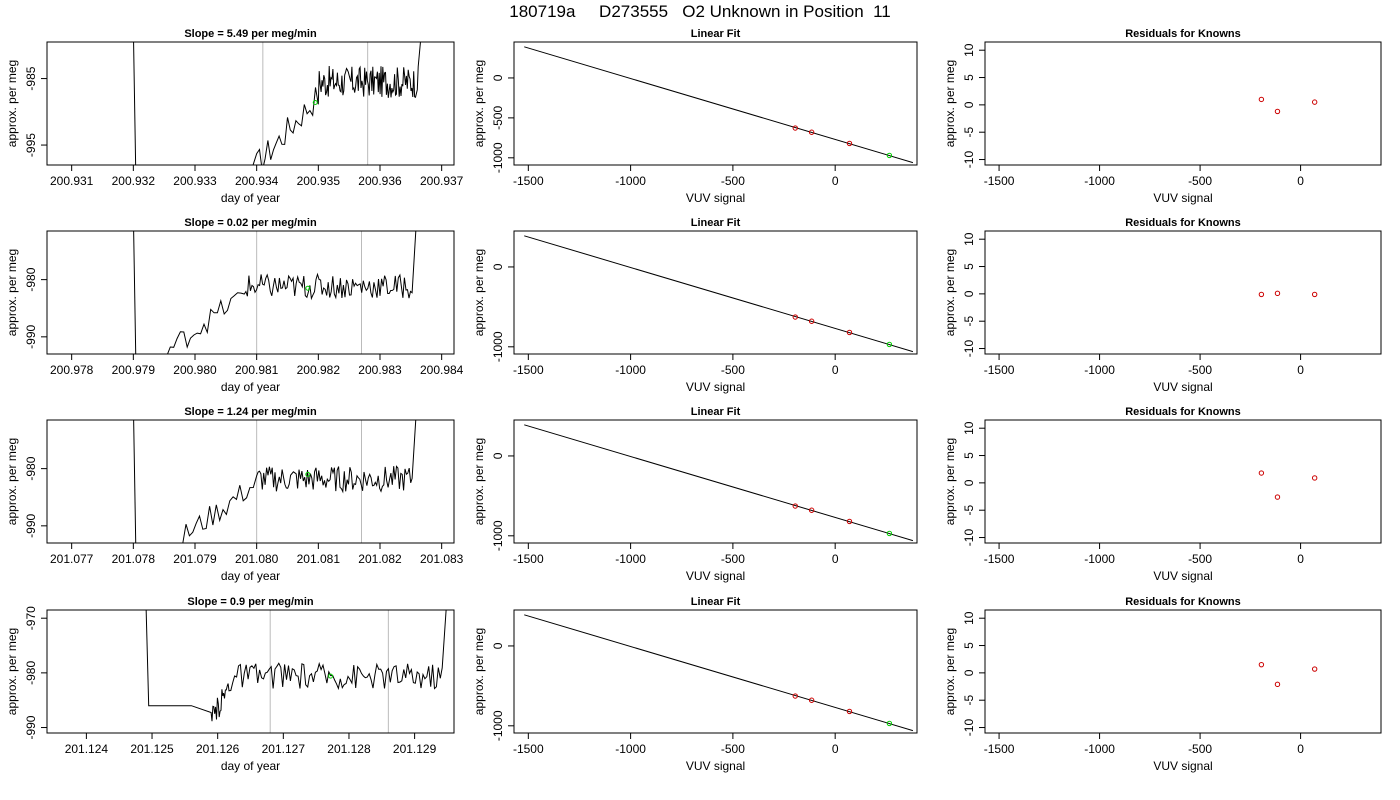 The height and width of the screenshot is (800, 1400). I want to click on x-tick-label: 200.984, so click(442, 370).